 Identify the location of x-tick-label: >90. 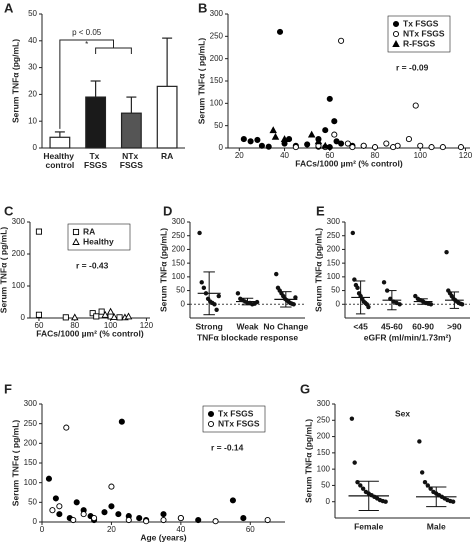
(454, 326).